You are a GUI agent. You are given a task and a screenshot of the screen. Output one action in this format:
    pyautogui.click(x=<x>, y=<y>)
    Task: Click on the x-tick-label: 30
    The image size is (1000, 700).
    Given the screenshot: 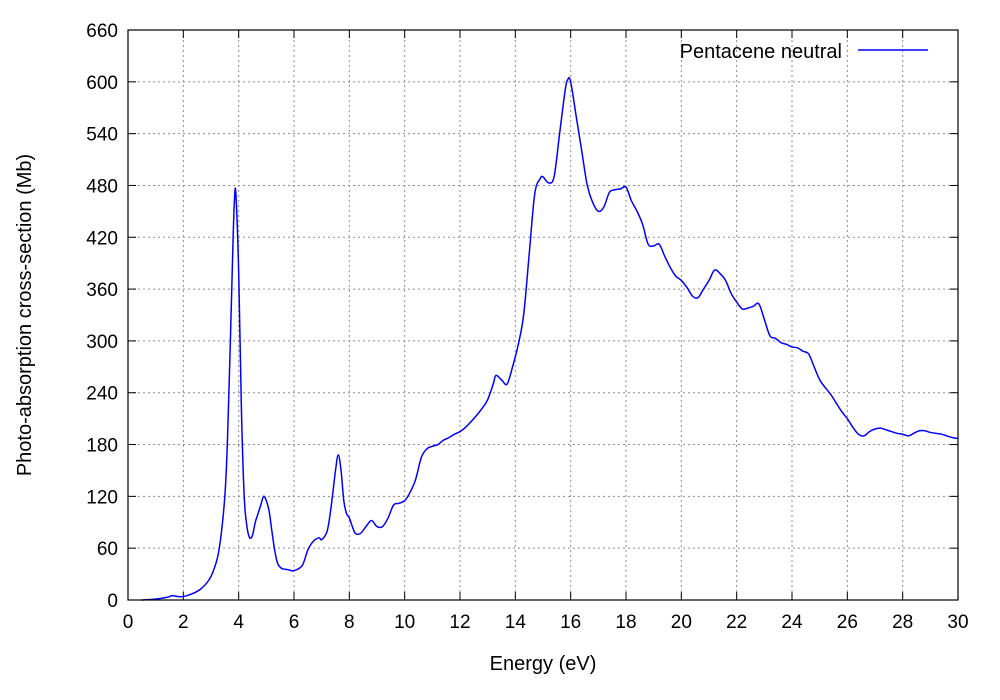 What is the action you would take?
    pyautogui.click(x=957, y=622)
    